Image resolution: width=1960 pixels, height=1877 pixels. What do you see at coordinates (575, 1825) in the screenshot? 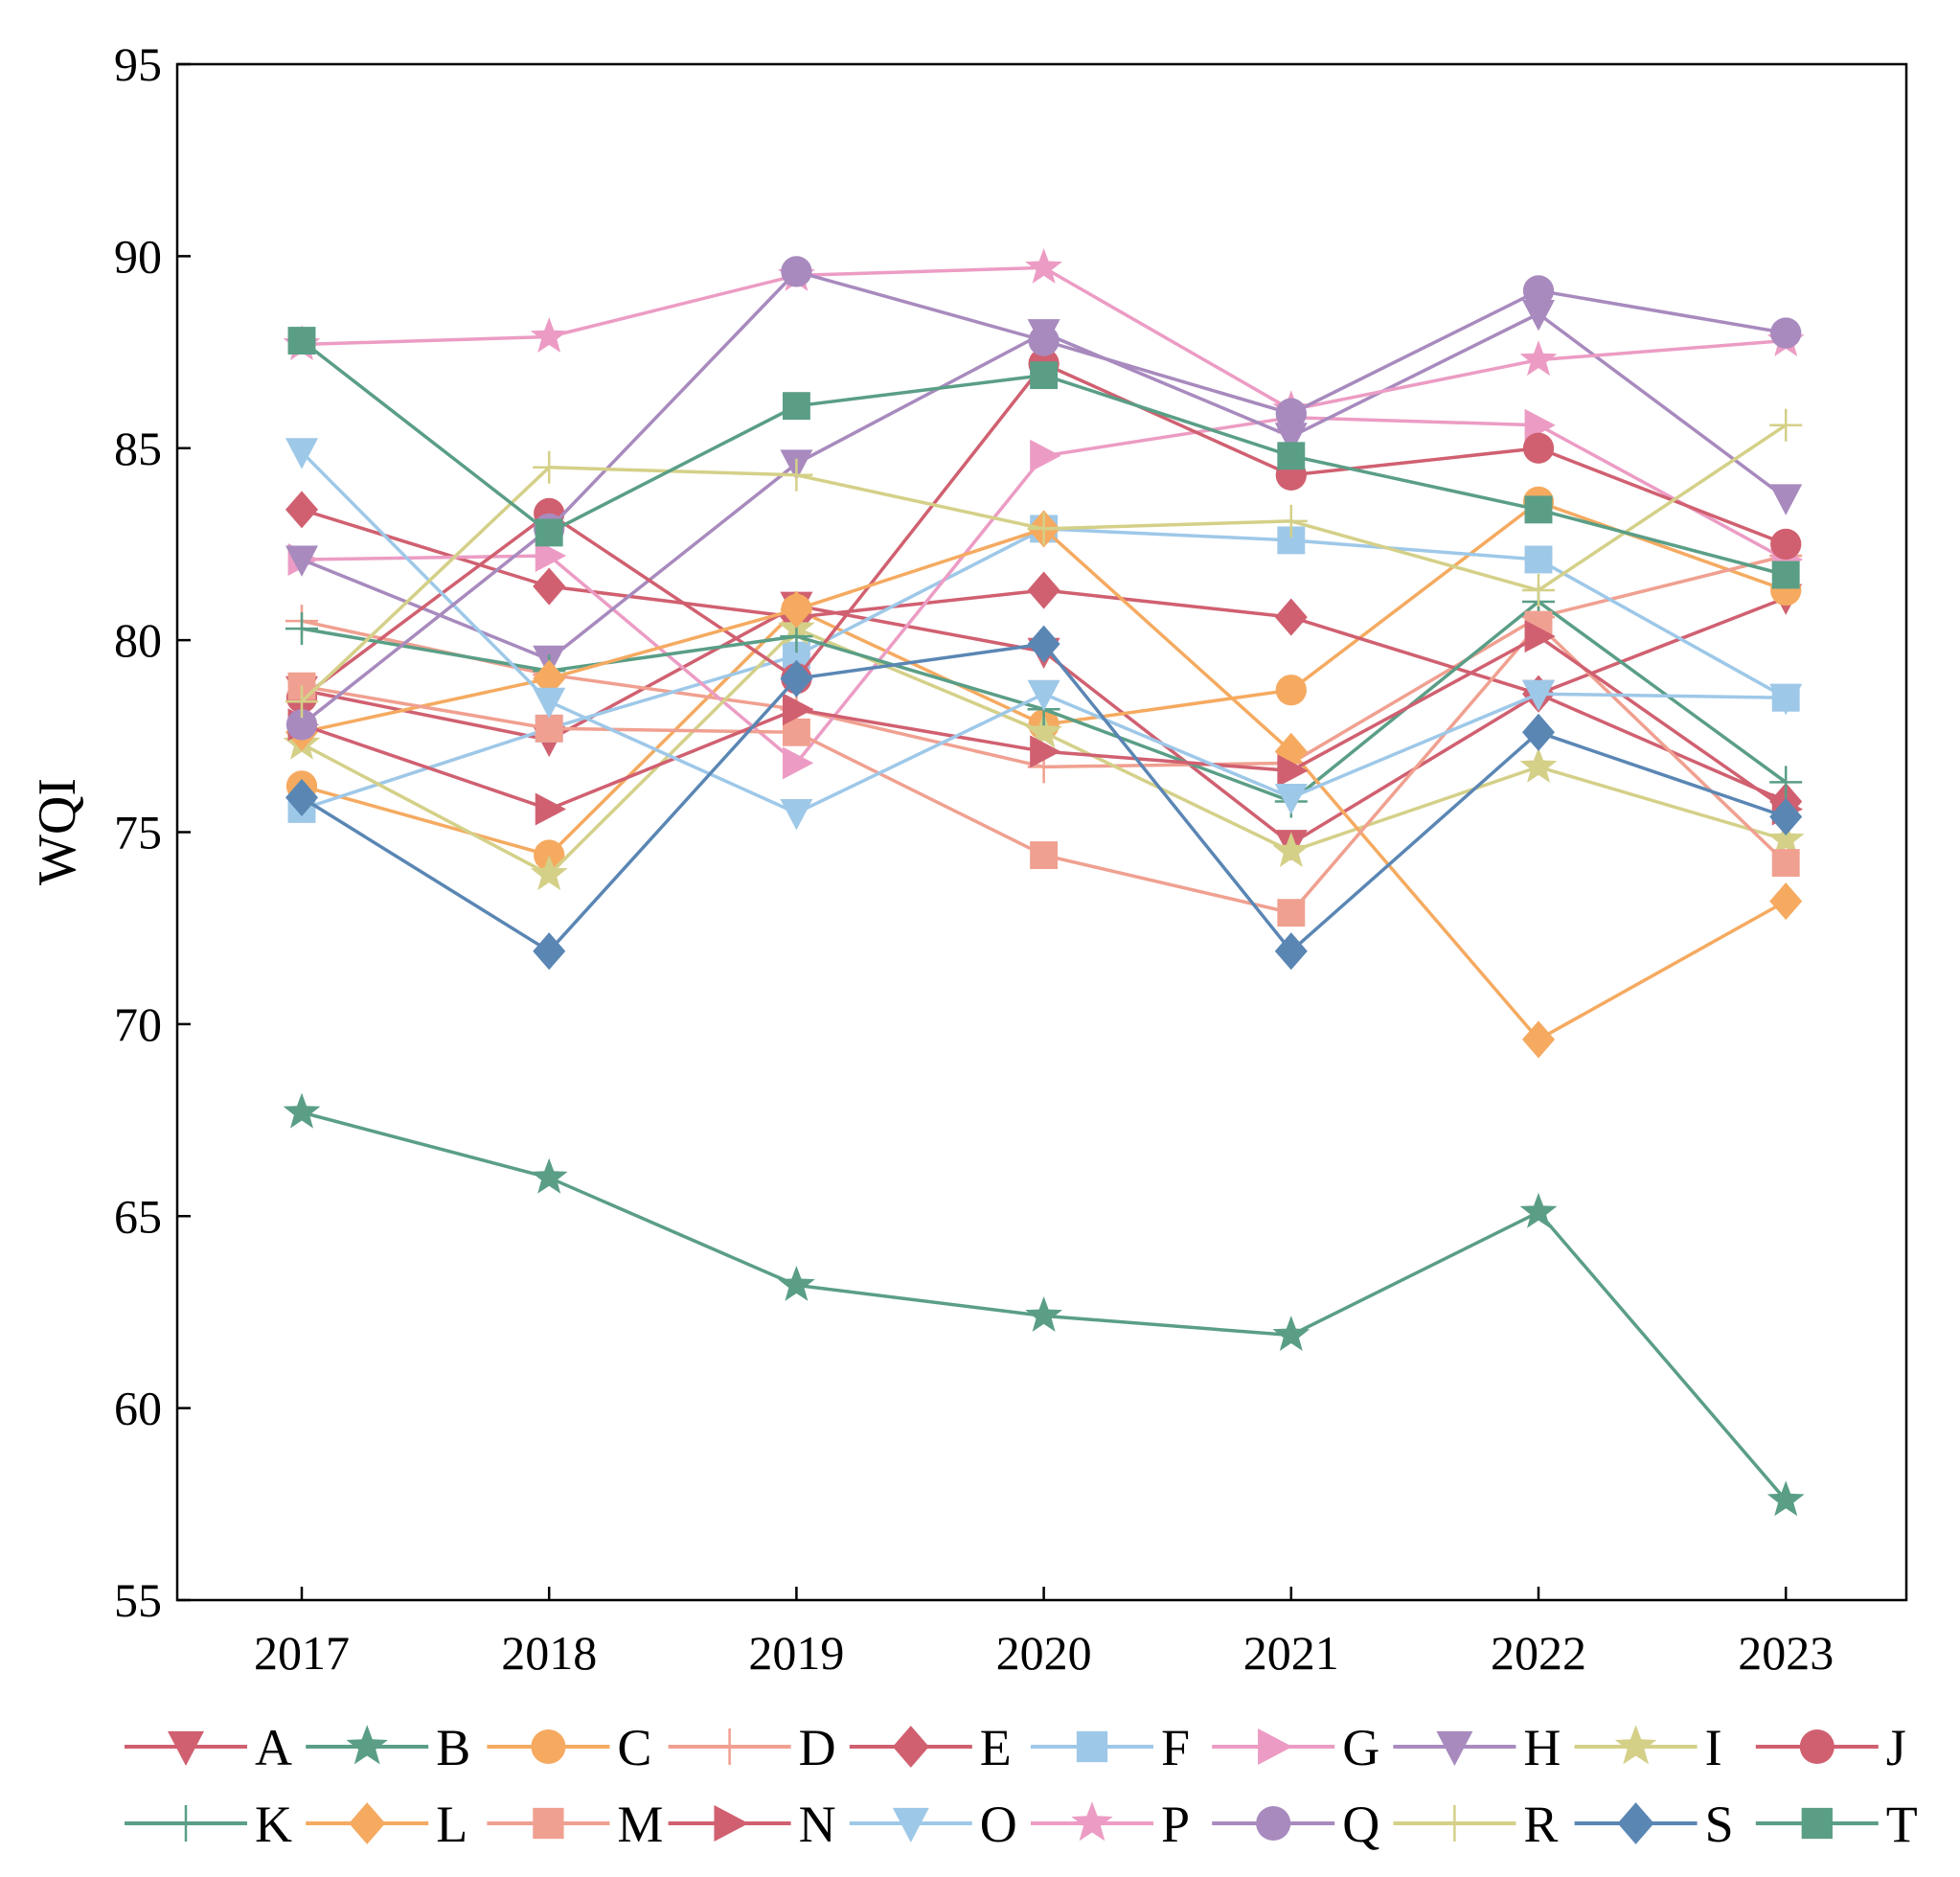
I see `legend-item-M: M` at bounding box center [575, 1825].